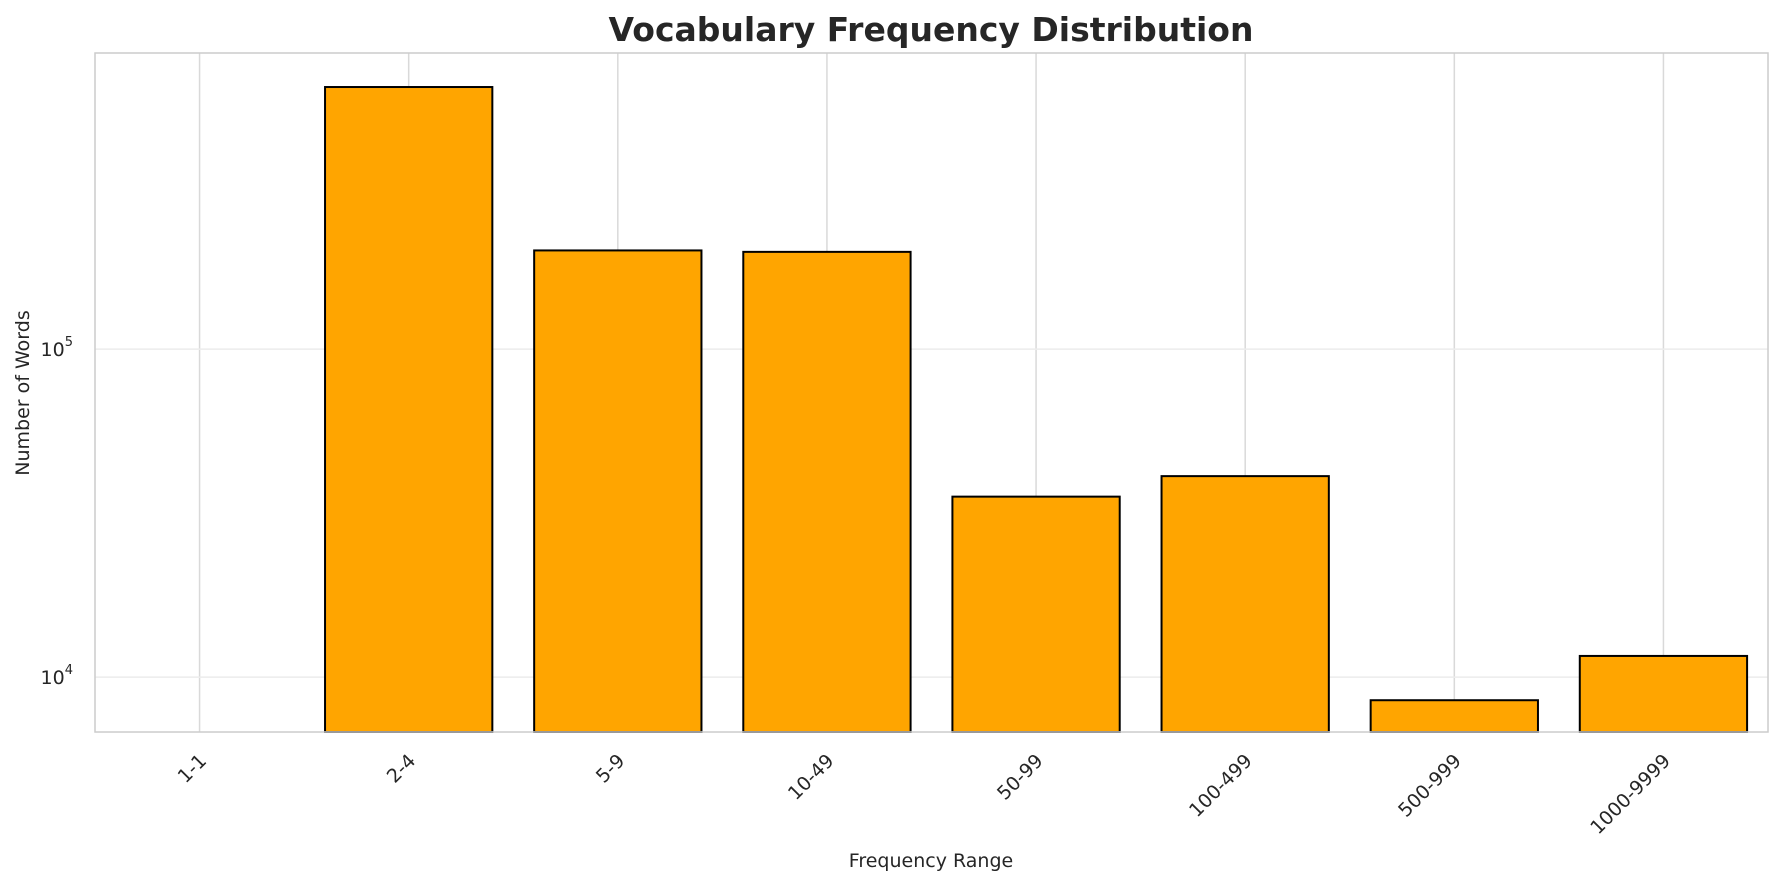 This screenshot has width=1783, height=885. Describe the element at coordinates (1430, 786) in the screenshot. I see `x-tick-label: 500-999` at that location.